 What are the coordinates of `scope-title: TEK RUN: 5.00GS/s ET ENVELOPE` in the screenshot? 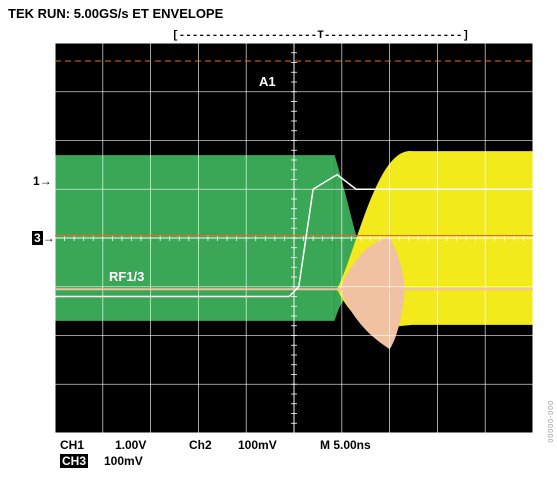 It's located at (116, 13).